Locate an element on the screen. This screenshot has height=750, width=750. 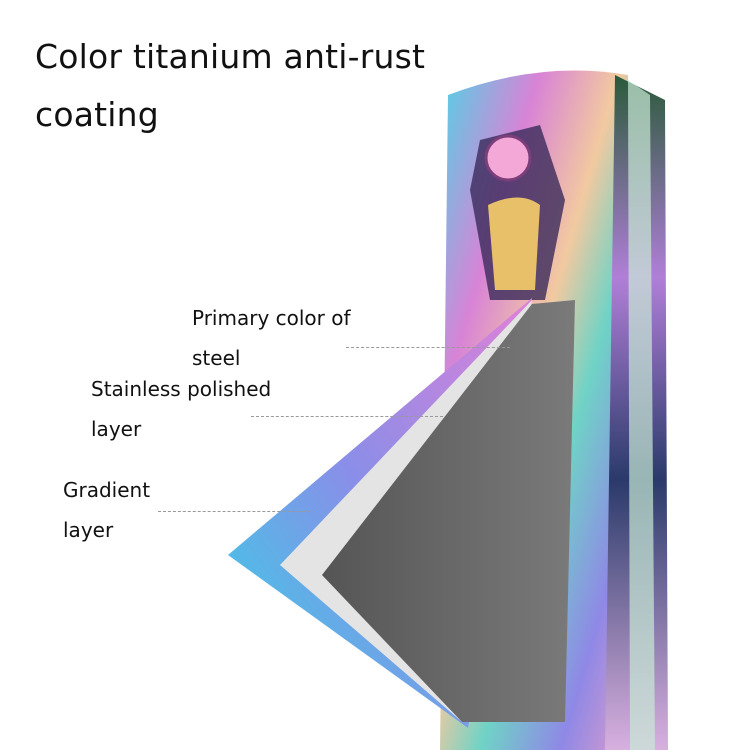
label-line: Gradient is located at coordinates (107, 490).